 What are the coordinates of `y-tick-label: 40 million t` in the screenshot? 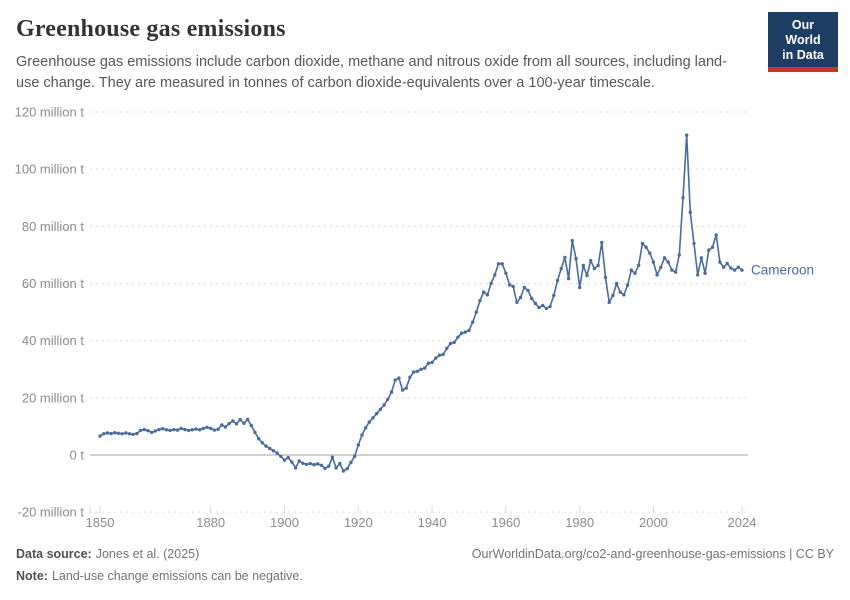 It's located at (53, 340).